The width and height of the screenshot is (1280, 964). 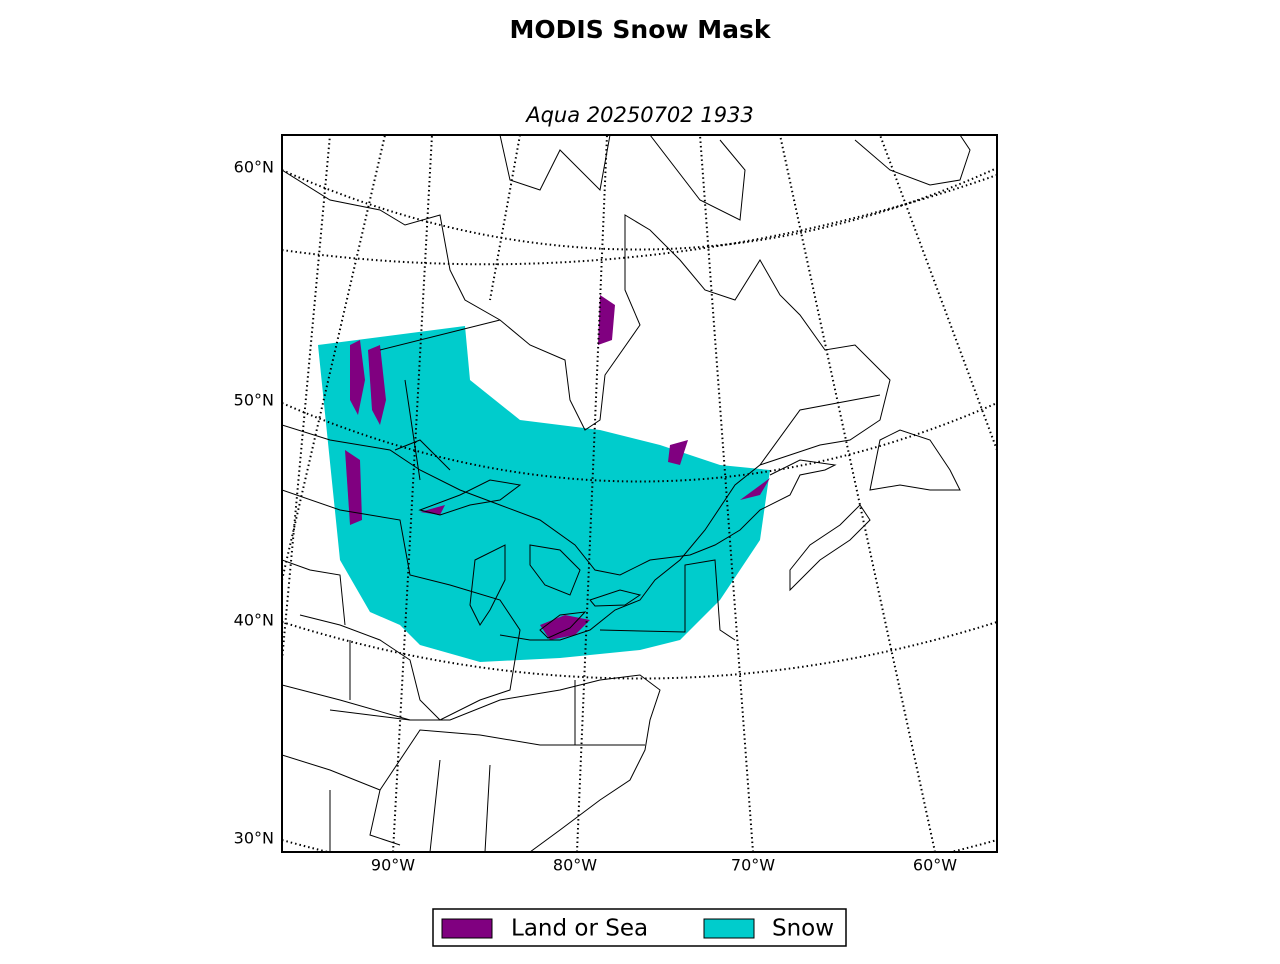 What do you see at coordinates (254, 620) in the screenshot?
I see `lat-label: 40°N` at bounding box center [254, 620].